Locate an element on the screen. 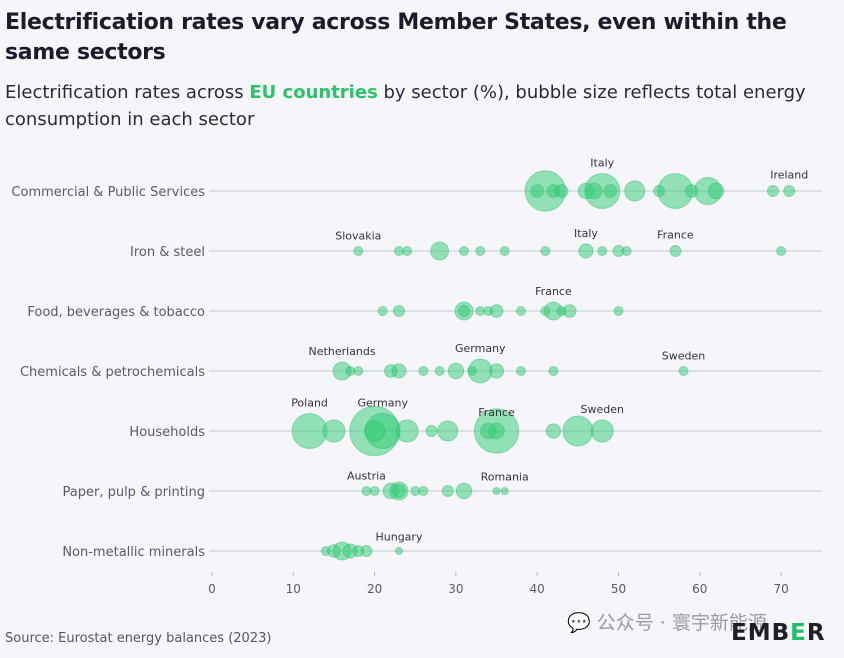  logo-part: R is located at coordinates (816, 633).